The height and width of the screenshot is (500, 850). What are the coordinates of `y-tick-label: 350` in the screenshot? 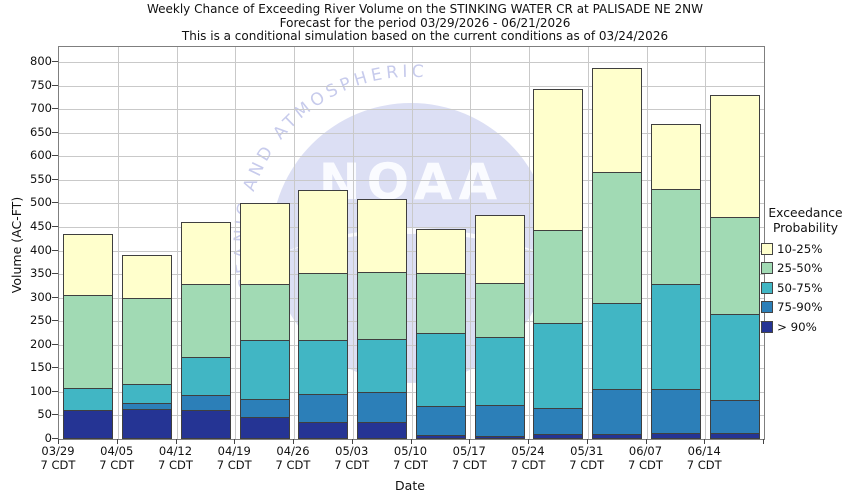 It's located at (41, 273).